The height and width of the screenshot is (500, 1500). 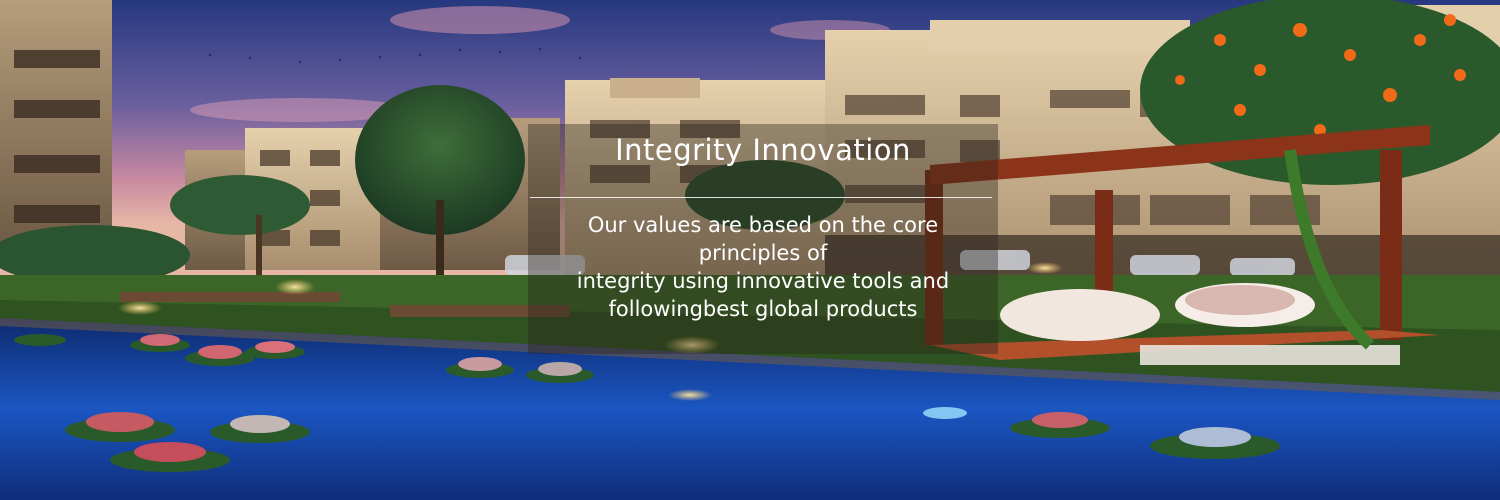 What do you see at coordinates (761, 197) in the screenshot?
I see `headline-divider` at bounding box center [761, 197].